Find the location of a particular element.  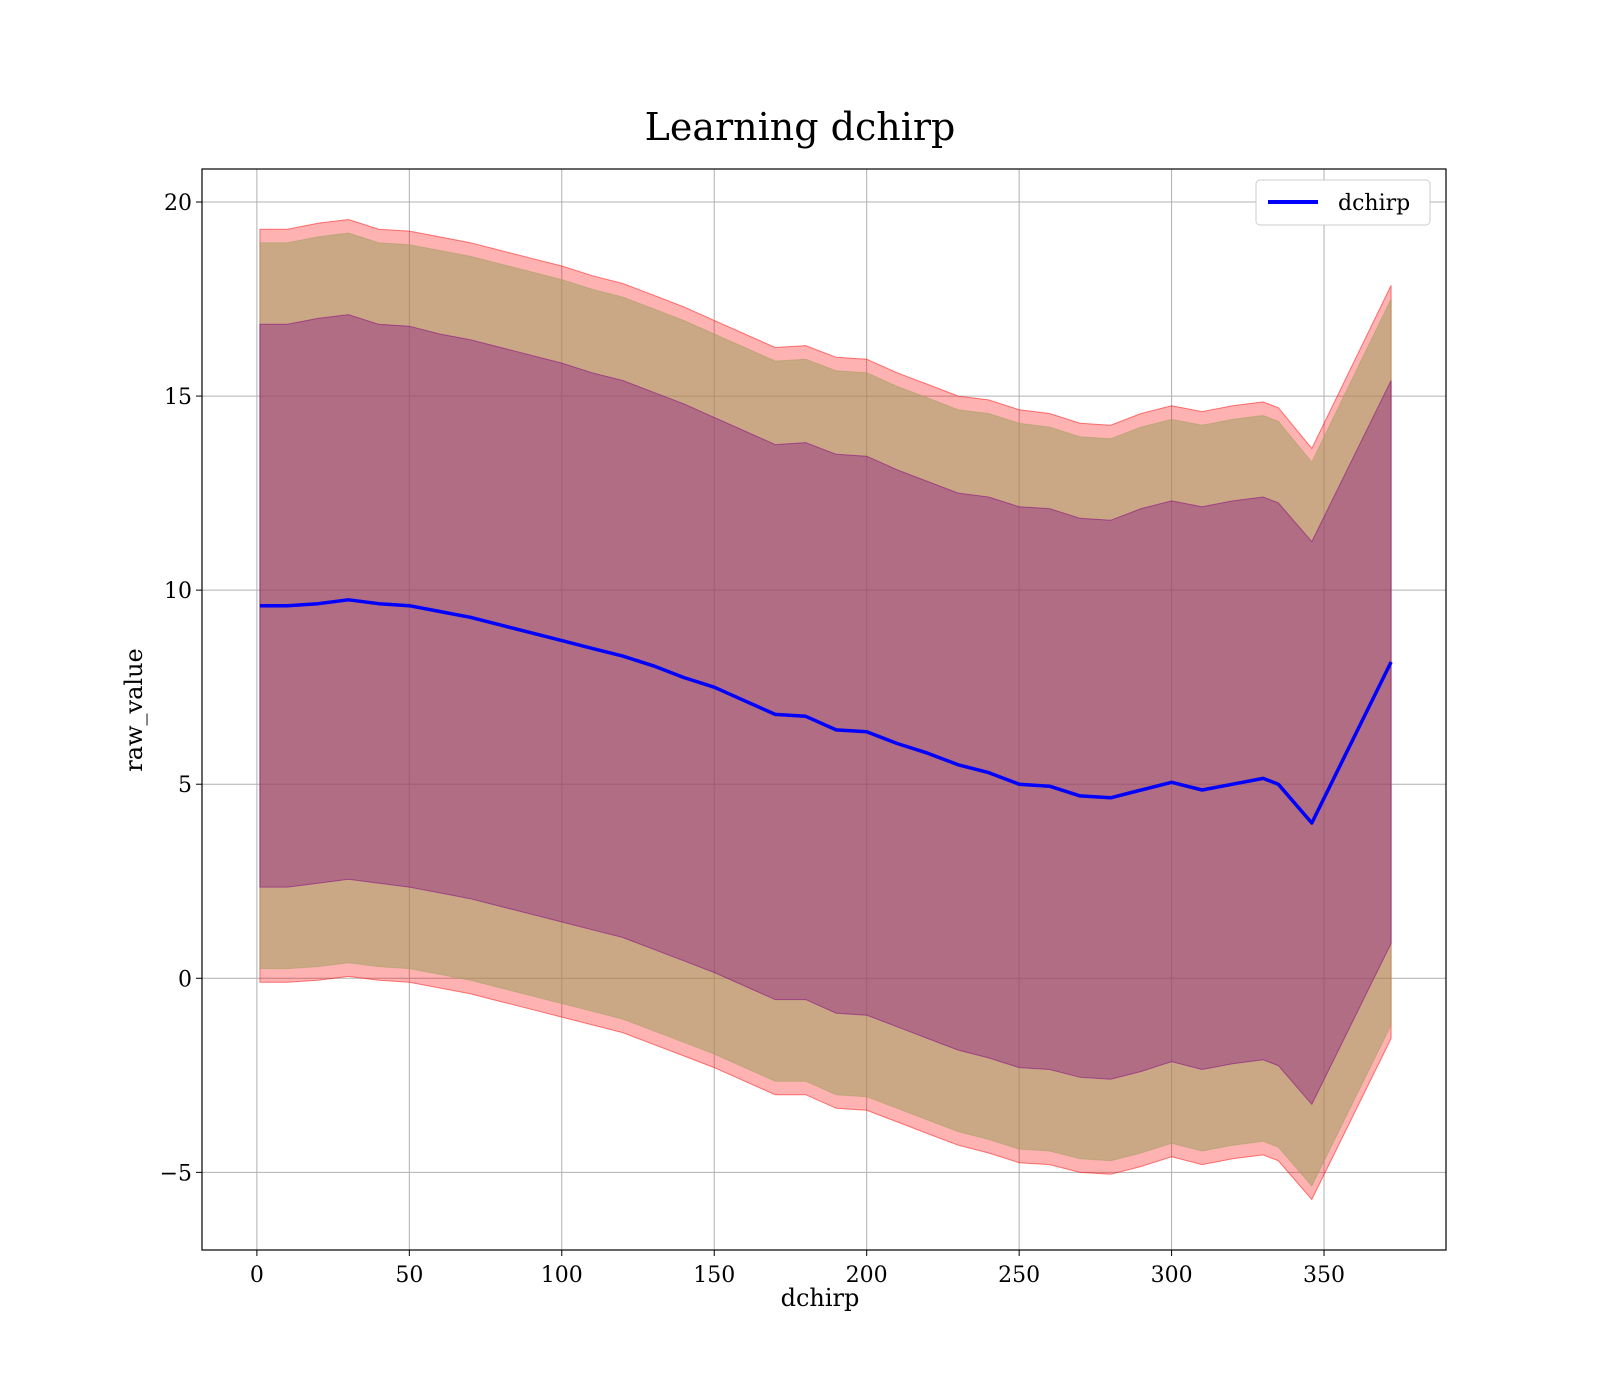

y-tick-label: 10 is located at coordinates (178, 591).